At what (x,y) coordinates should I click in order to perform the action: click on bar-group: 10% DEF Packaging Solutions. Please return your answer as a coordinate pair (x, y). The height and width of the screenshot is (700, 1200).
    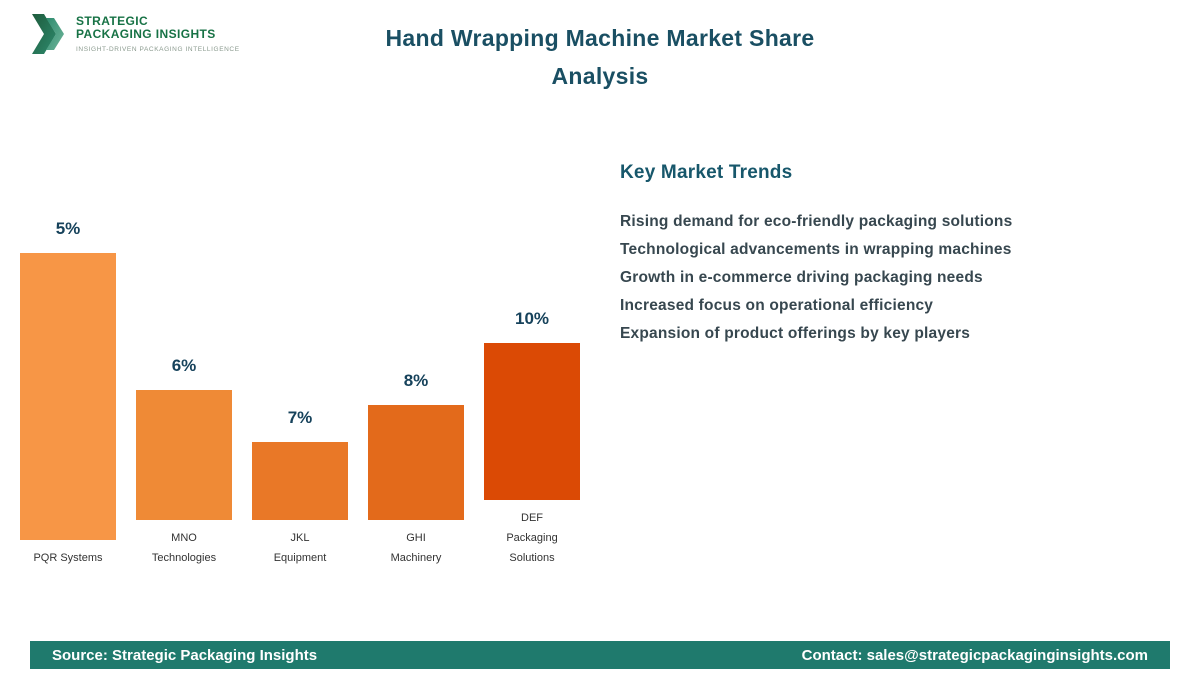
    Looking at the image, I should click on (532, 372).